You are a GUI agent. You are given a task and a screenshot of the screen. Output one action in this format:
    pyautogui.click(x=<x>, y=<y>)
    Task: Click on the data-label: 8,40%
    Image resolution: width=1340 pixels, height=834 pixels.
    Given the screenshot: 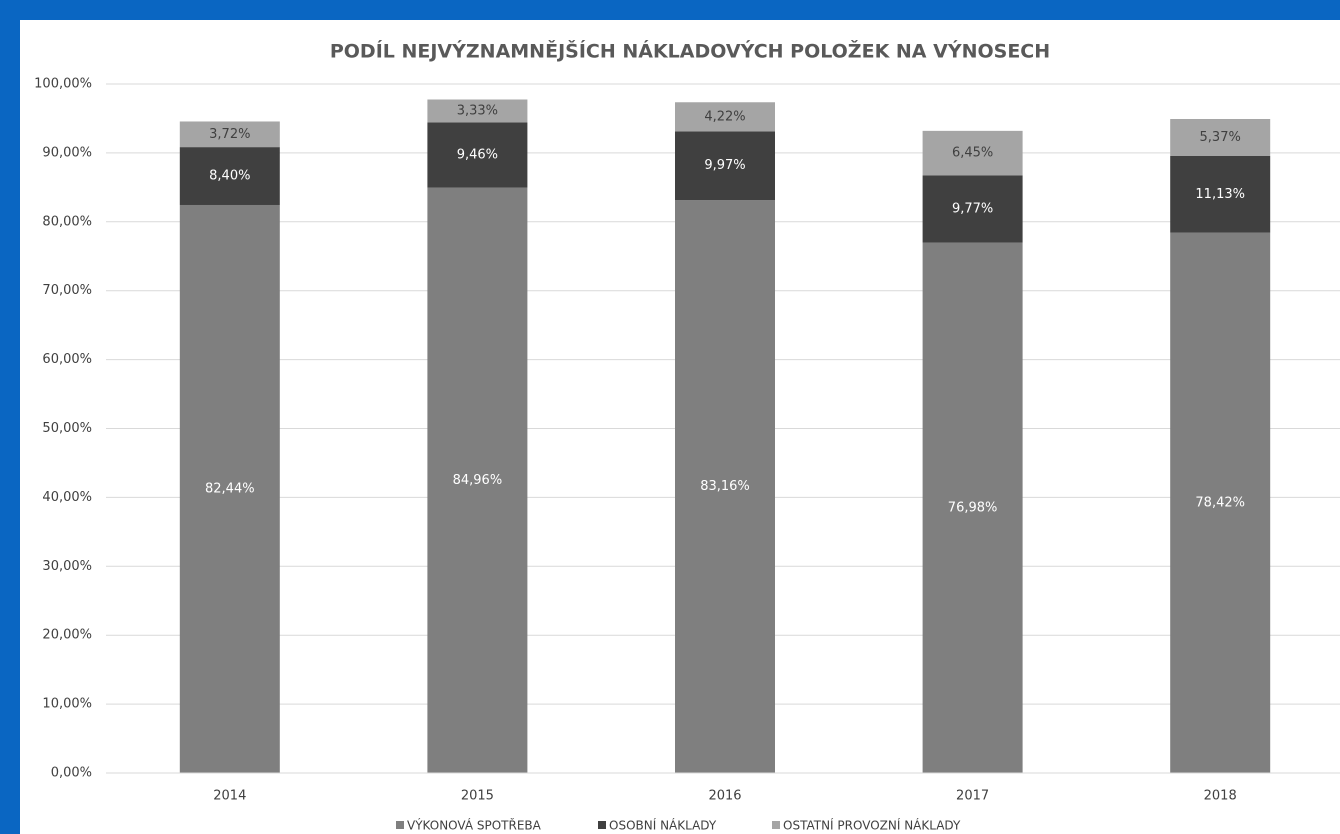 What is the action you would take?
    pyautogui.click(x=229, y=176)
    